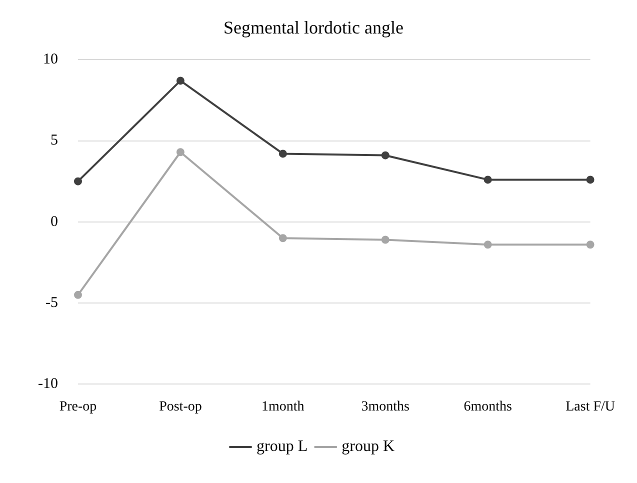 The image size is (637, 483). What do you see at coordinates (385, 406) in the screenshot?
I see `x-tick-label: 3months` at bounding box center [385, 406].